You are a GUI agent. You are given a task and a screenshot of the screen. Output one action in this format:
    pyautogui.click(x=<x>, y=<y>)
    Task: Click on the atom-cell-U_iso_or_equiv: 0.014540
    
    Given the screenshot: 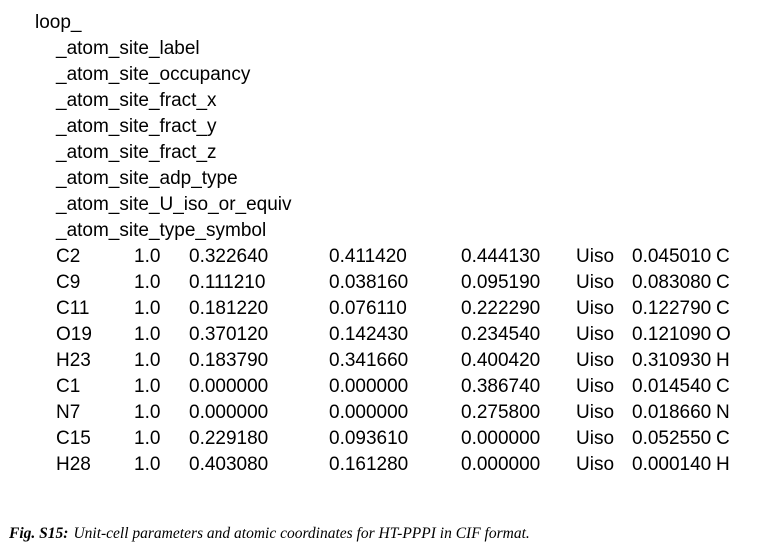 What is the action you would take?
    pyautogui.click(x=672, y=386)
    